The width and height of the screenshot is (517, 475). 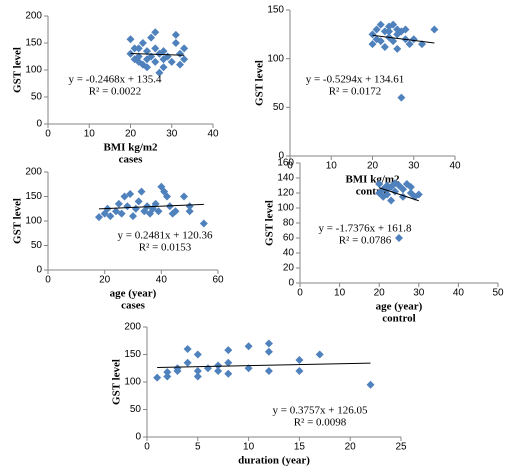 I want to click on annotation: R² = 0.0022, so click(x=115, y=92).